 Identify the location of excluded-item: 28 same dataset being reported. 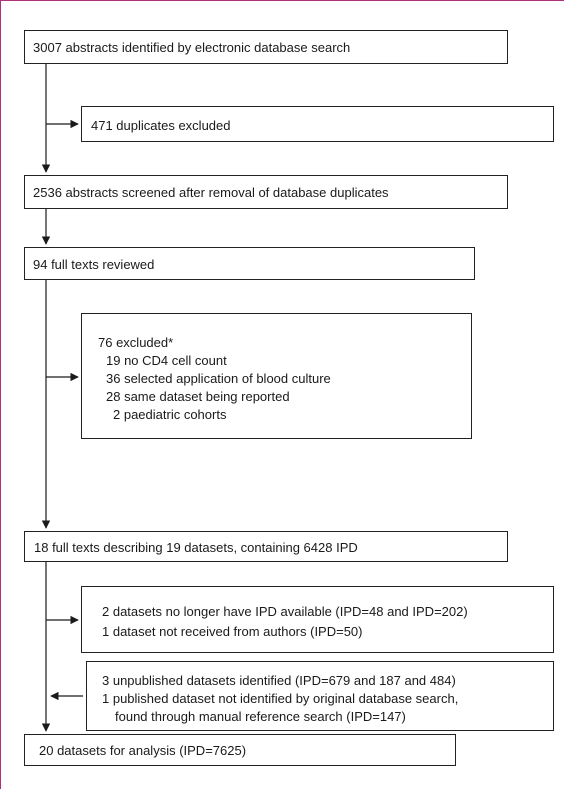
(198, 396).